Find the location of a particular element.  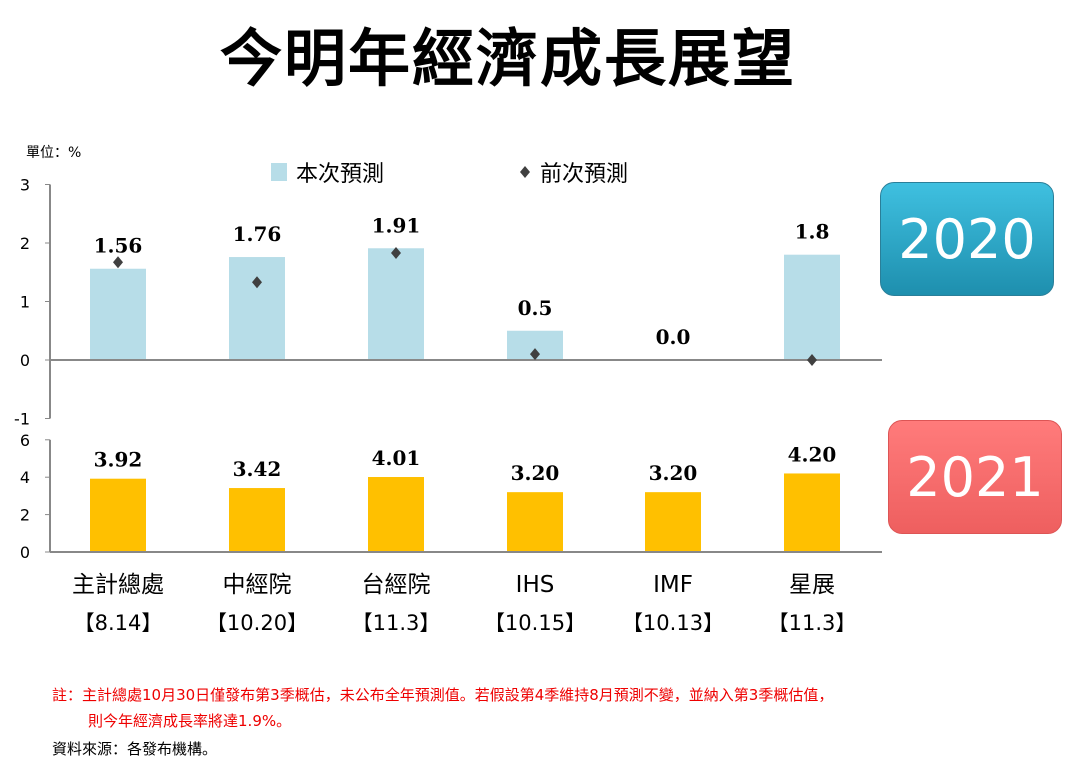

data-label-2020: 1.56 is located at coordinates (118, 246).